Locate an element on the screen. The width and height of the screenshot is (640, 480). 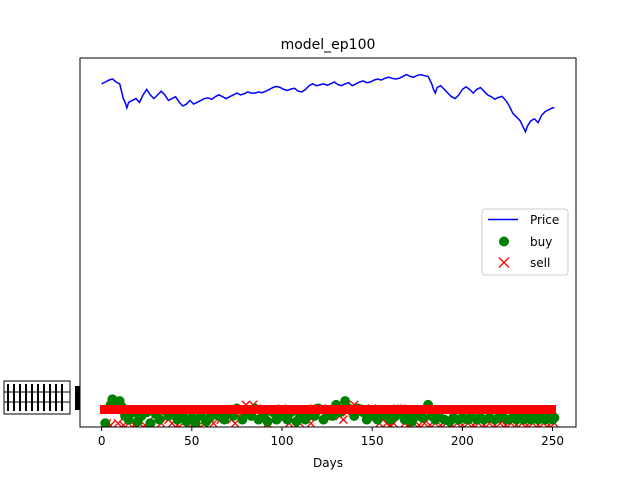
x-tick-label: 0 is located at coordinates (102, 441).